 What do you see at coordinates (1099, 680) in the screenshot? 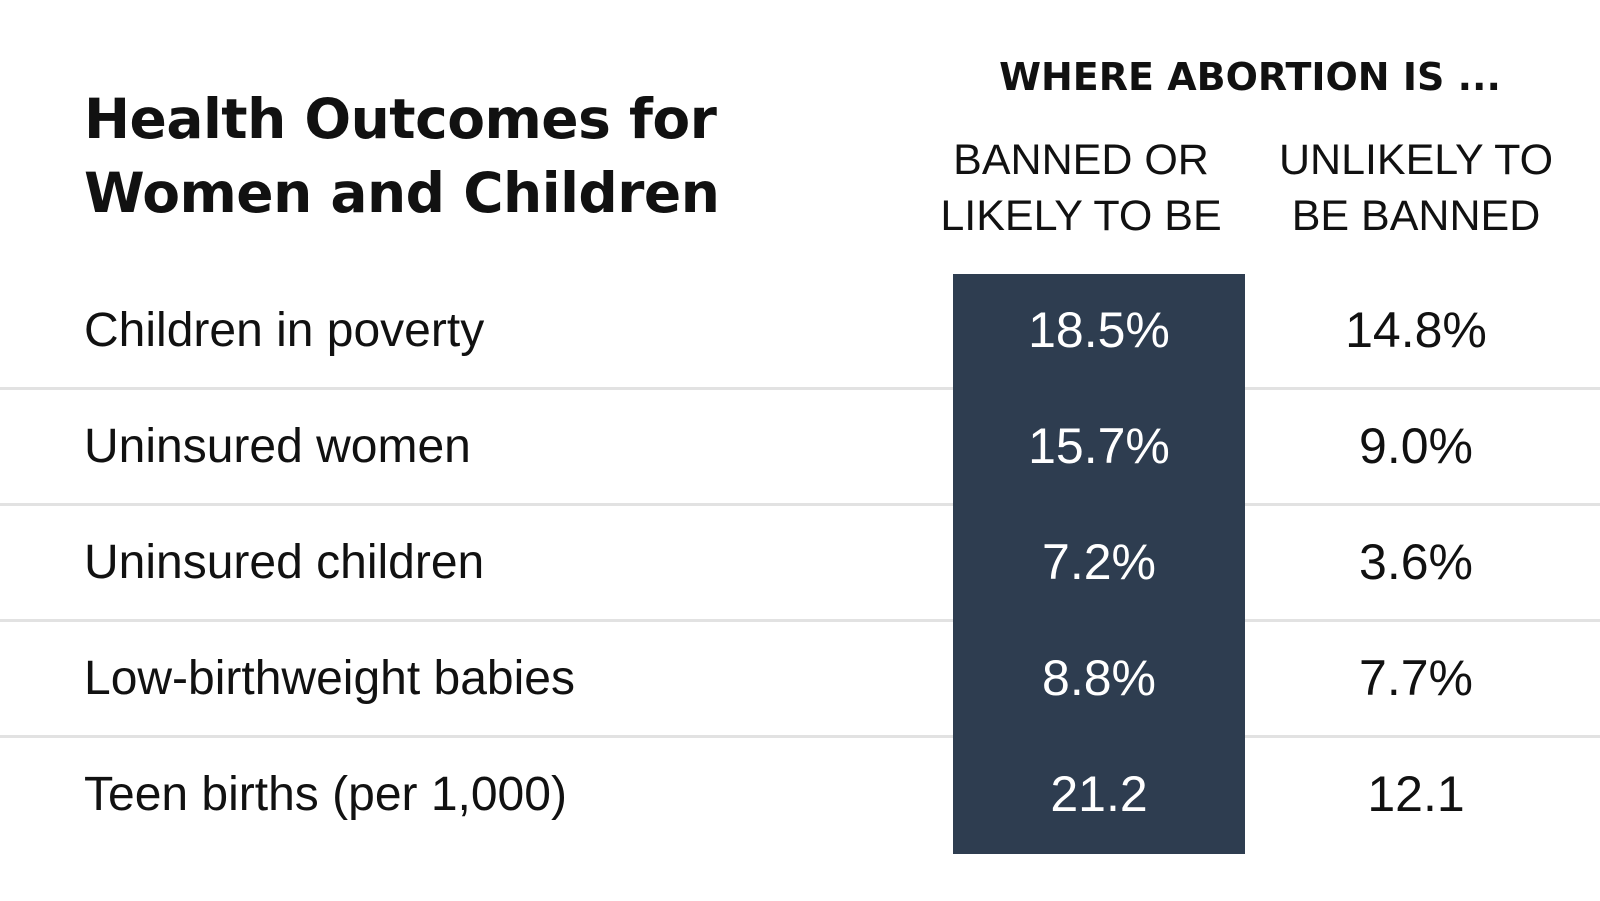
I see `value-banned-cell: 8.8%` at bounding box center [1099, 680].